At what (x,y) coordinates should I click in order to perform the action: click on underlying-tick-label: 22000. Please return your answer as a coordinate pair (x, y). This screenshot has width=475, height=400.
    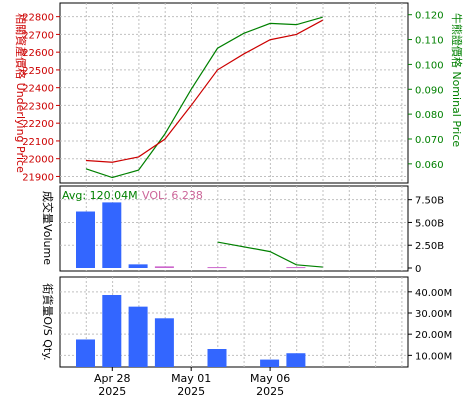
    Looking at the image, I should click on (38, 160).